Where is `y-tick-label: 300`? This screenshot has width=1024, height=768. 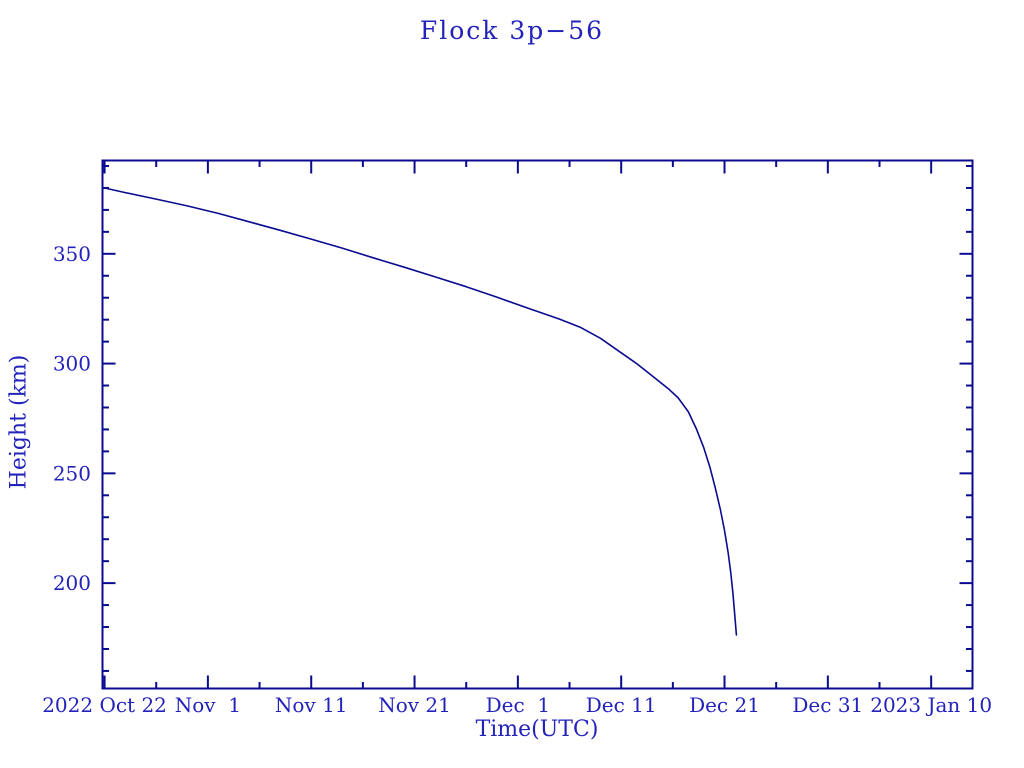
y-tick-label: 300 is located at coordinates (72, 364).